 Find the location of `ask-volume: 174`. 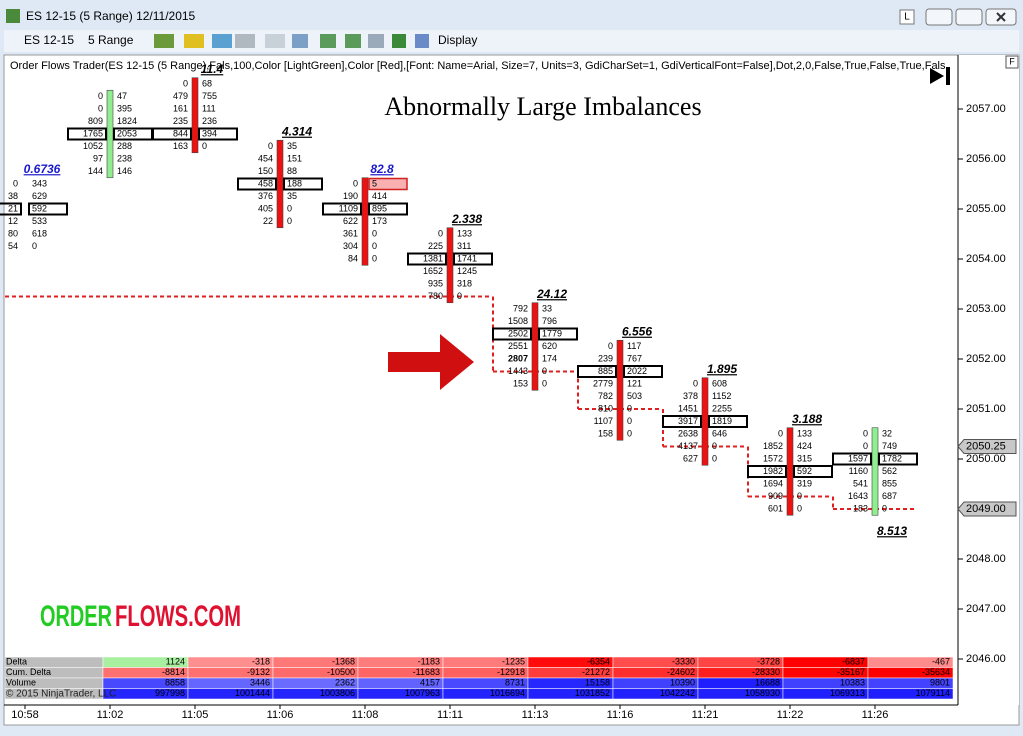

ask-volume: 174 is located at coordinates (549, 358).